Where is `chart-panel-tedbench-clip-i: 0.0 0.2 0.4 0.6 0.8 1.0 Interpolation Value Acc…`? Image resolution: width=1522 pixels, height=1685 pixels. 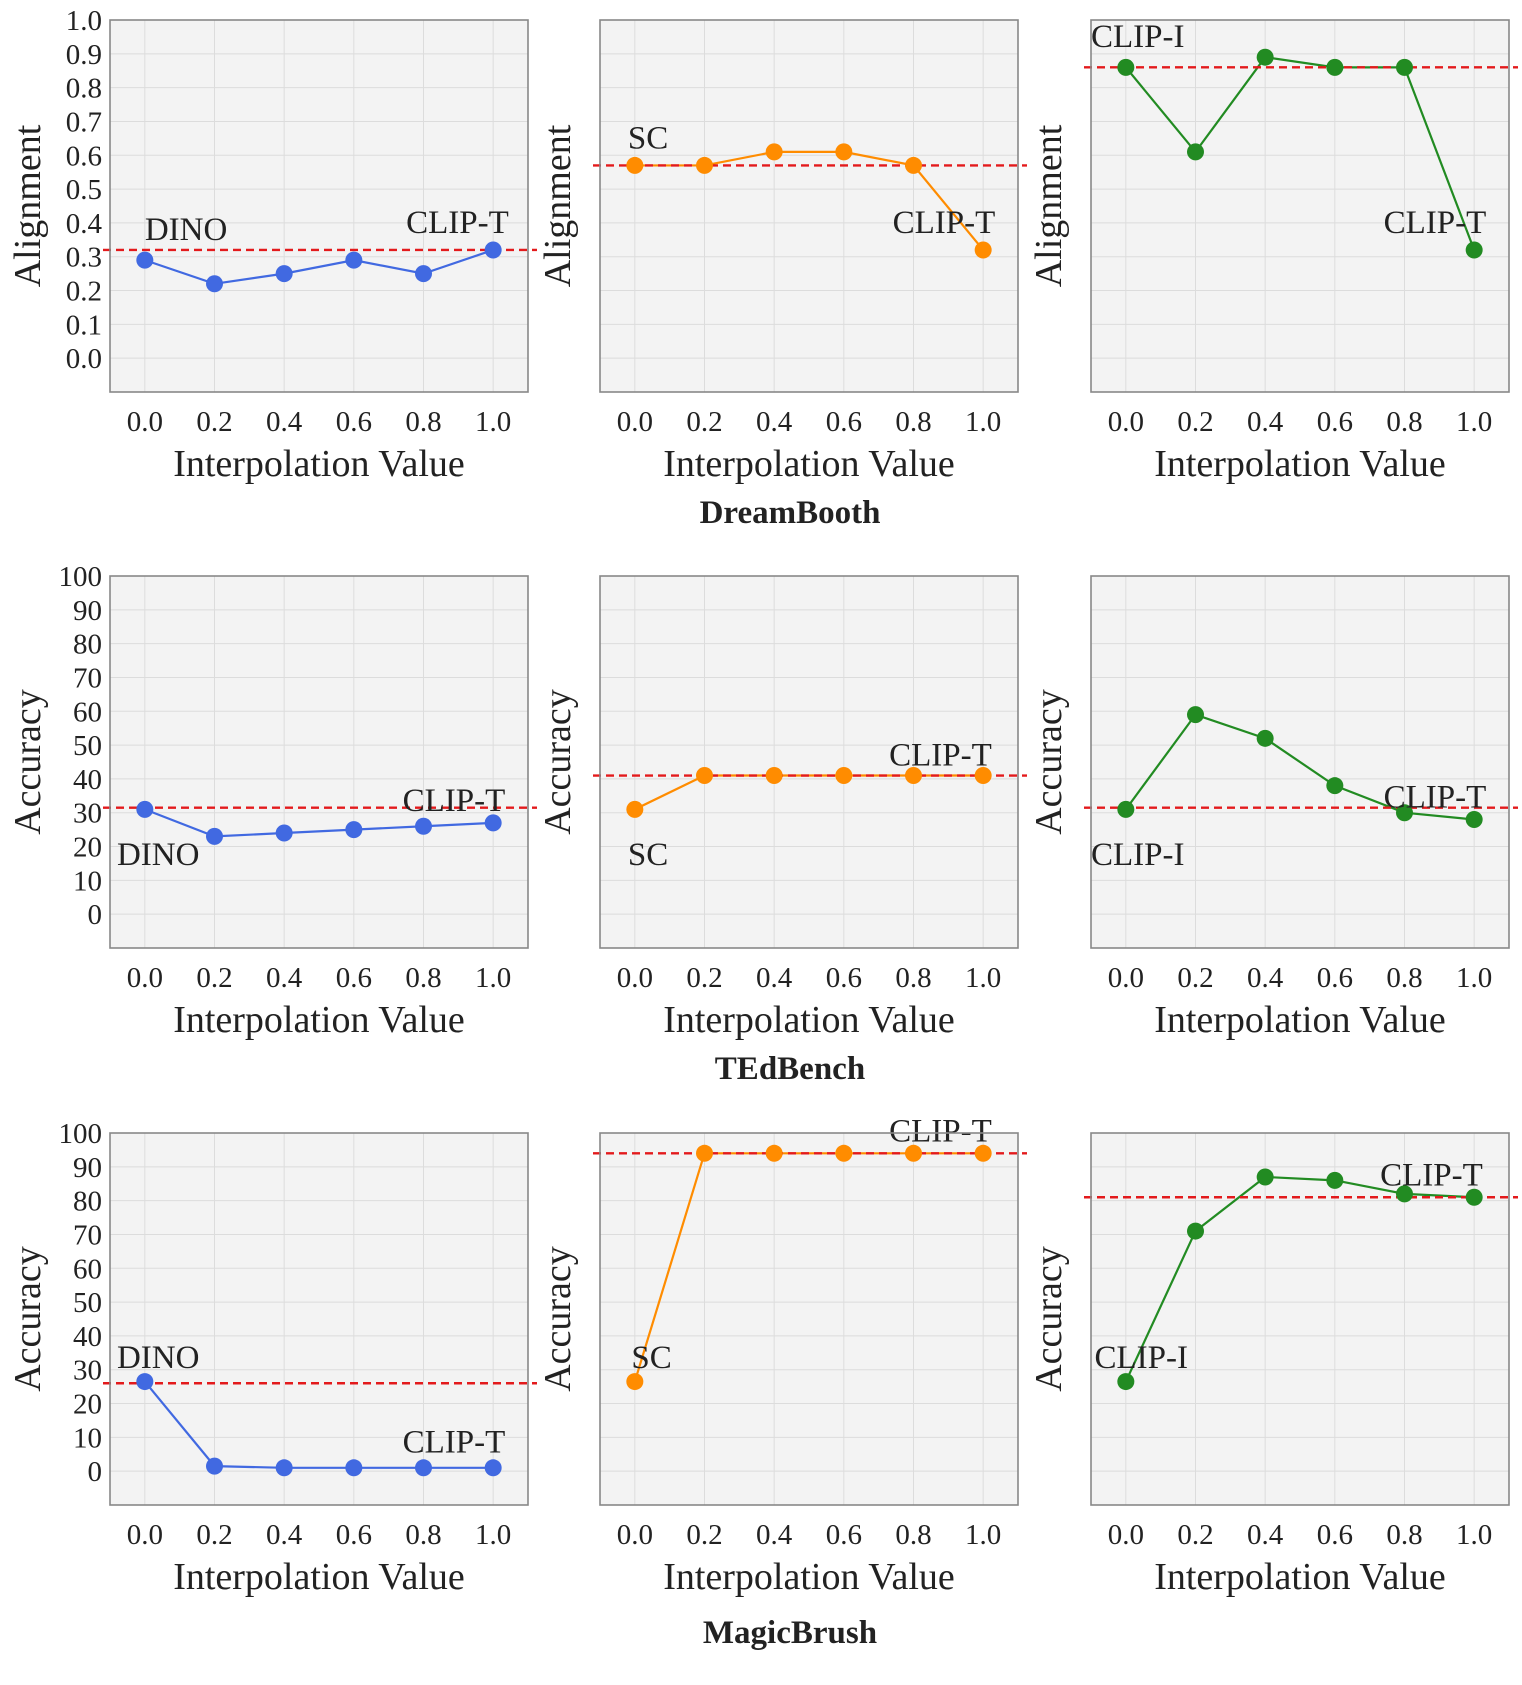
chart-panel-tedbench-clip-i: 0.0 0.2 0.4 0.6 0.8 1.0 Interpolation Value Acc… is located at coordinates (1273, 808).